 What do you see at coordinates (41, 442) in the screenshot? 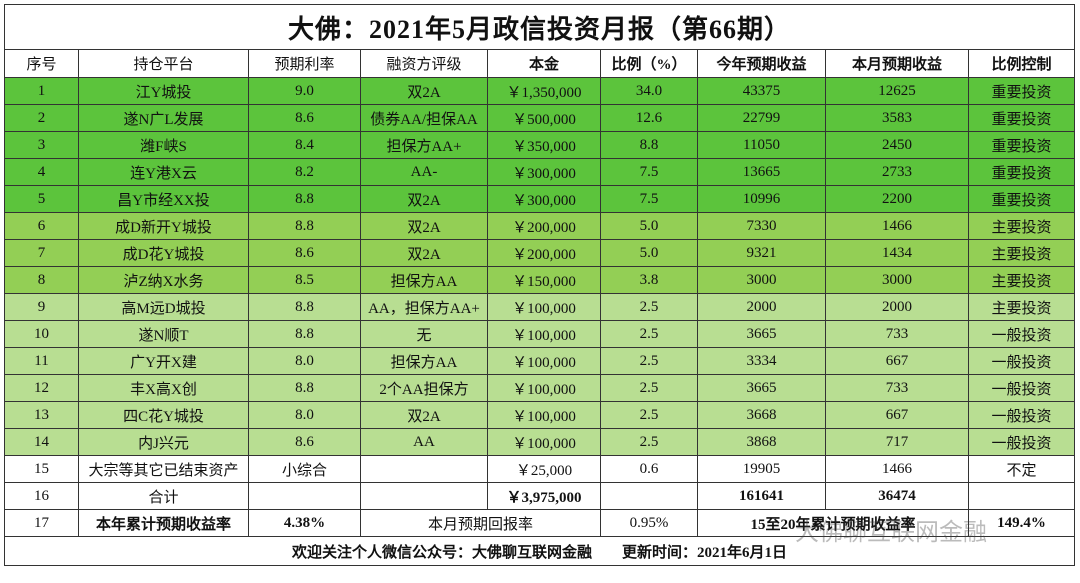
I see `table-cell: 14` at bounding box center [41, 442].